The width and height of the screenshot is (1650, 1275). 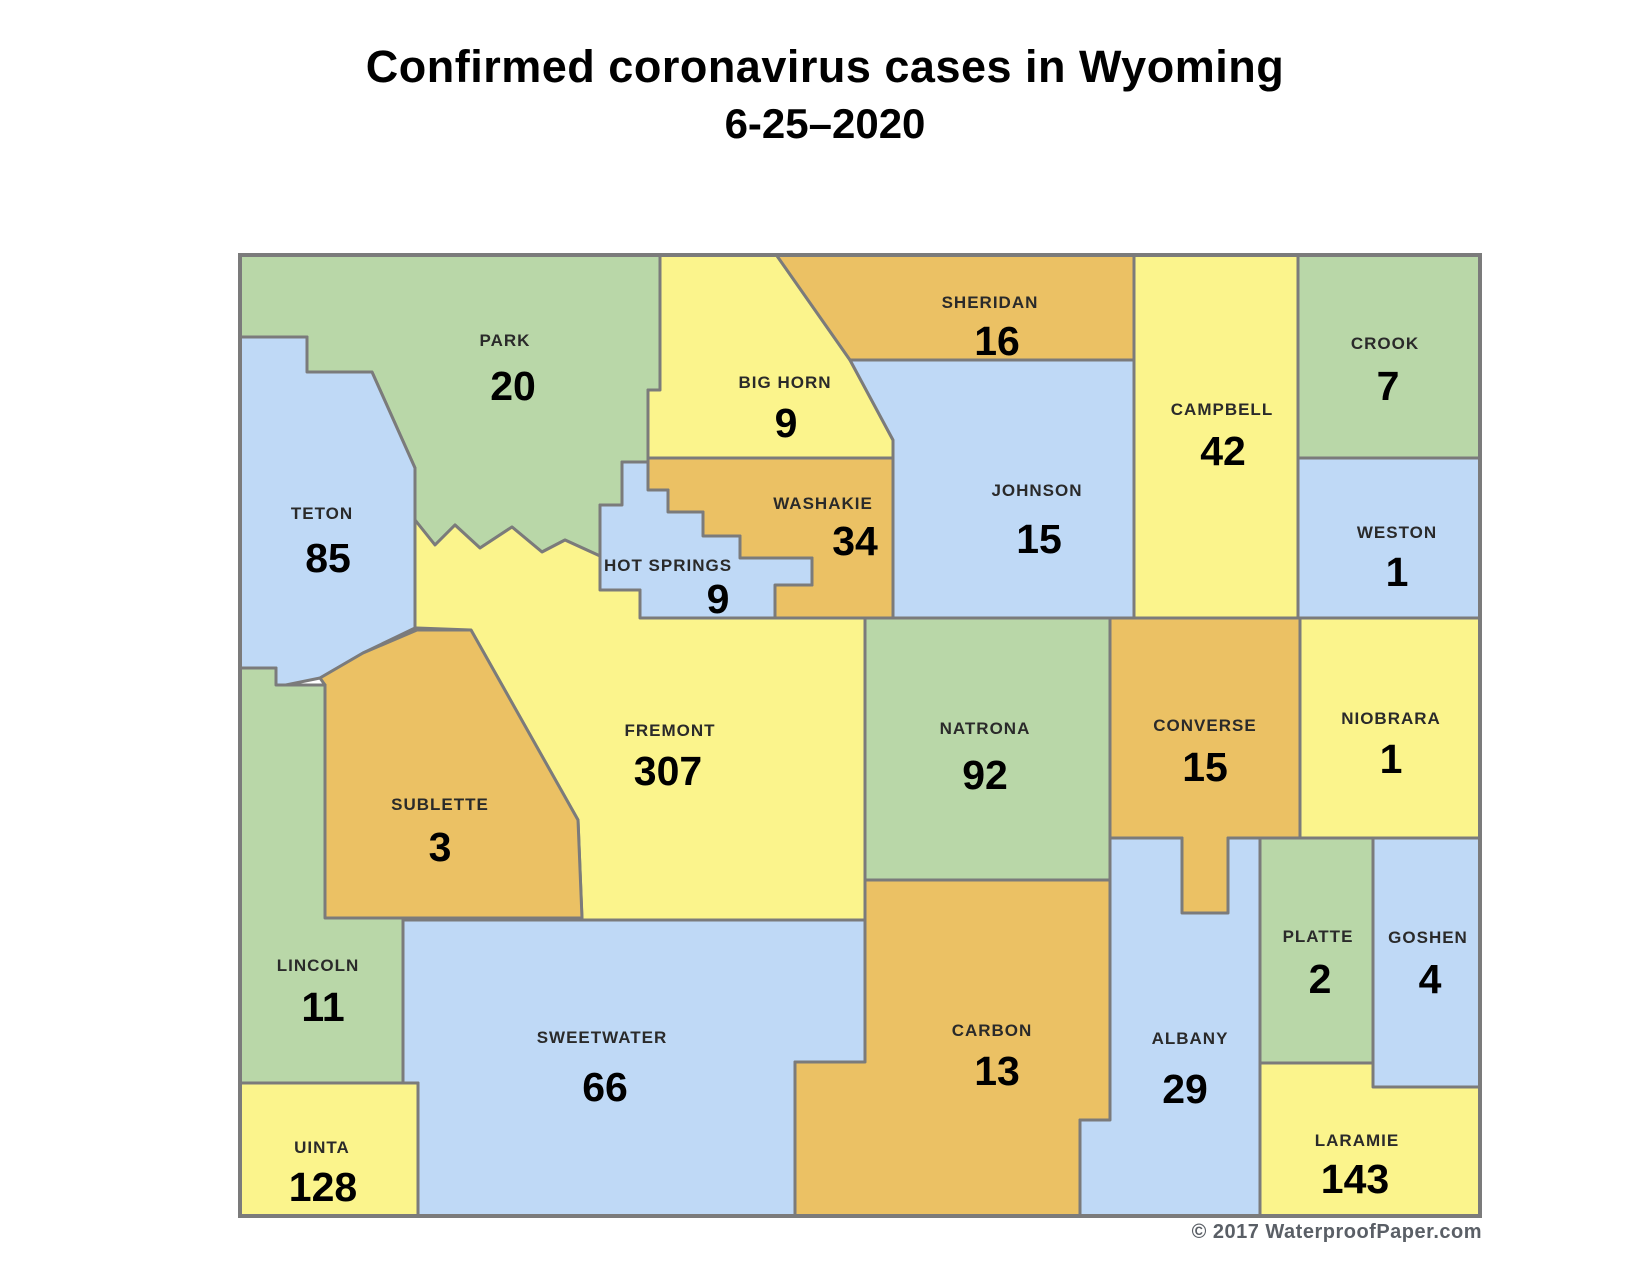 What do you see at coordinates (605, 1087) in the screenshot?
I see `county-sweetwater-value: 66` at bounding box center [605, 1087].